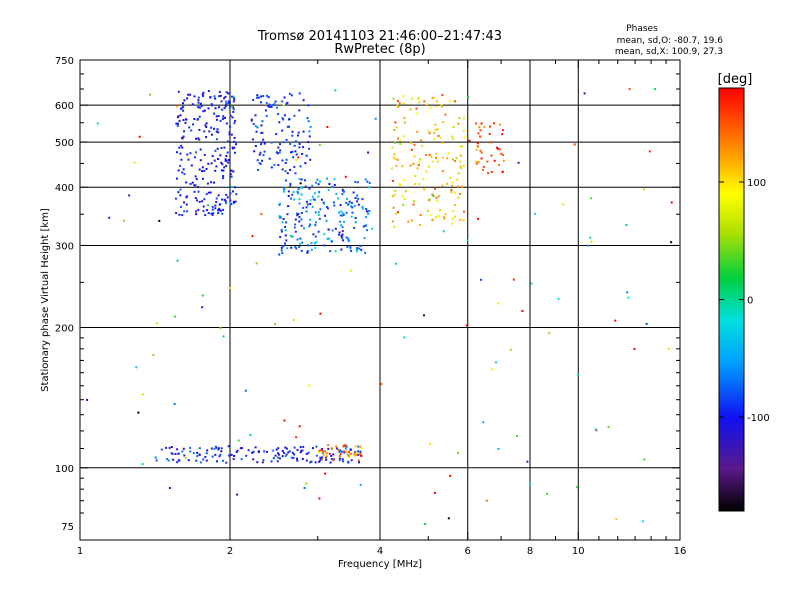  What do you see at coordinates (80, 551) in the screenshot?
I see `x-tick-label: 1` at bounding box center [80, 551].